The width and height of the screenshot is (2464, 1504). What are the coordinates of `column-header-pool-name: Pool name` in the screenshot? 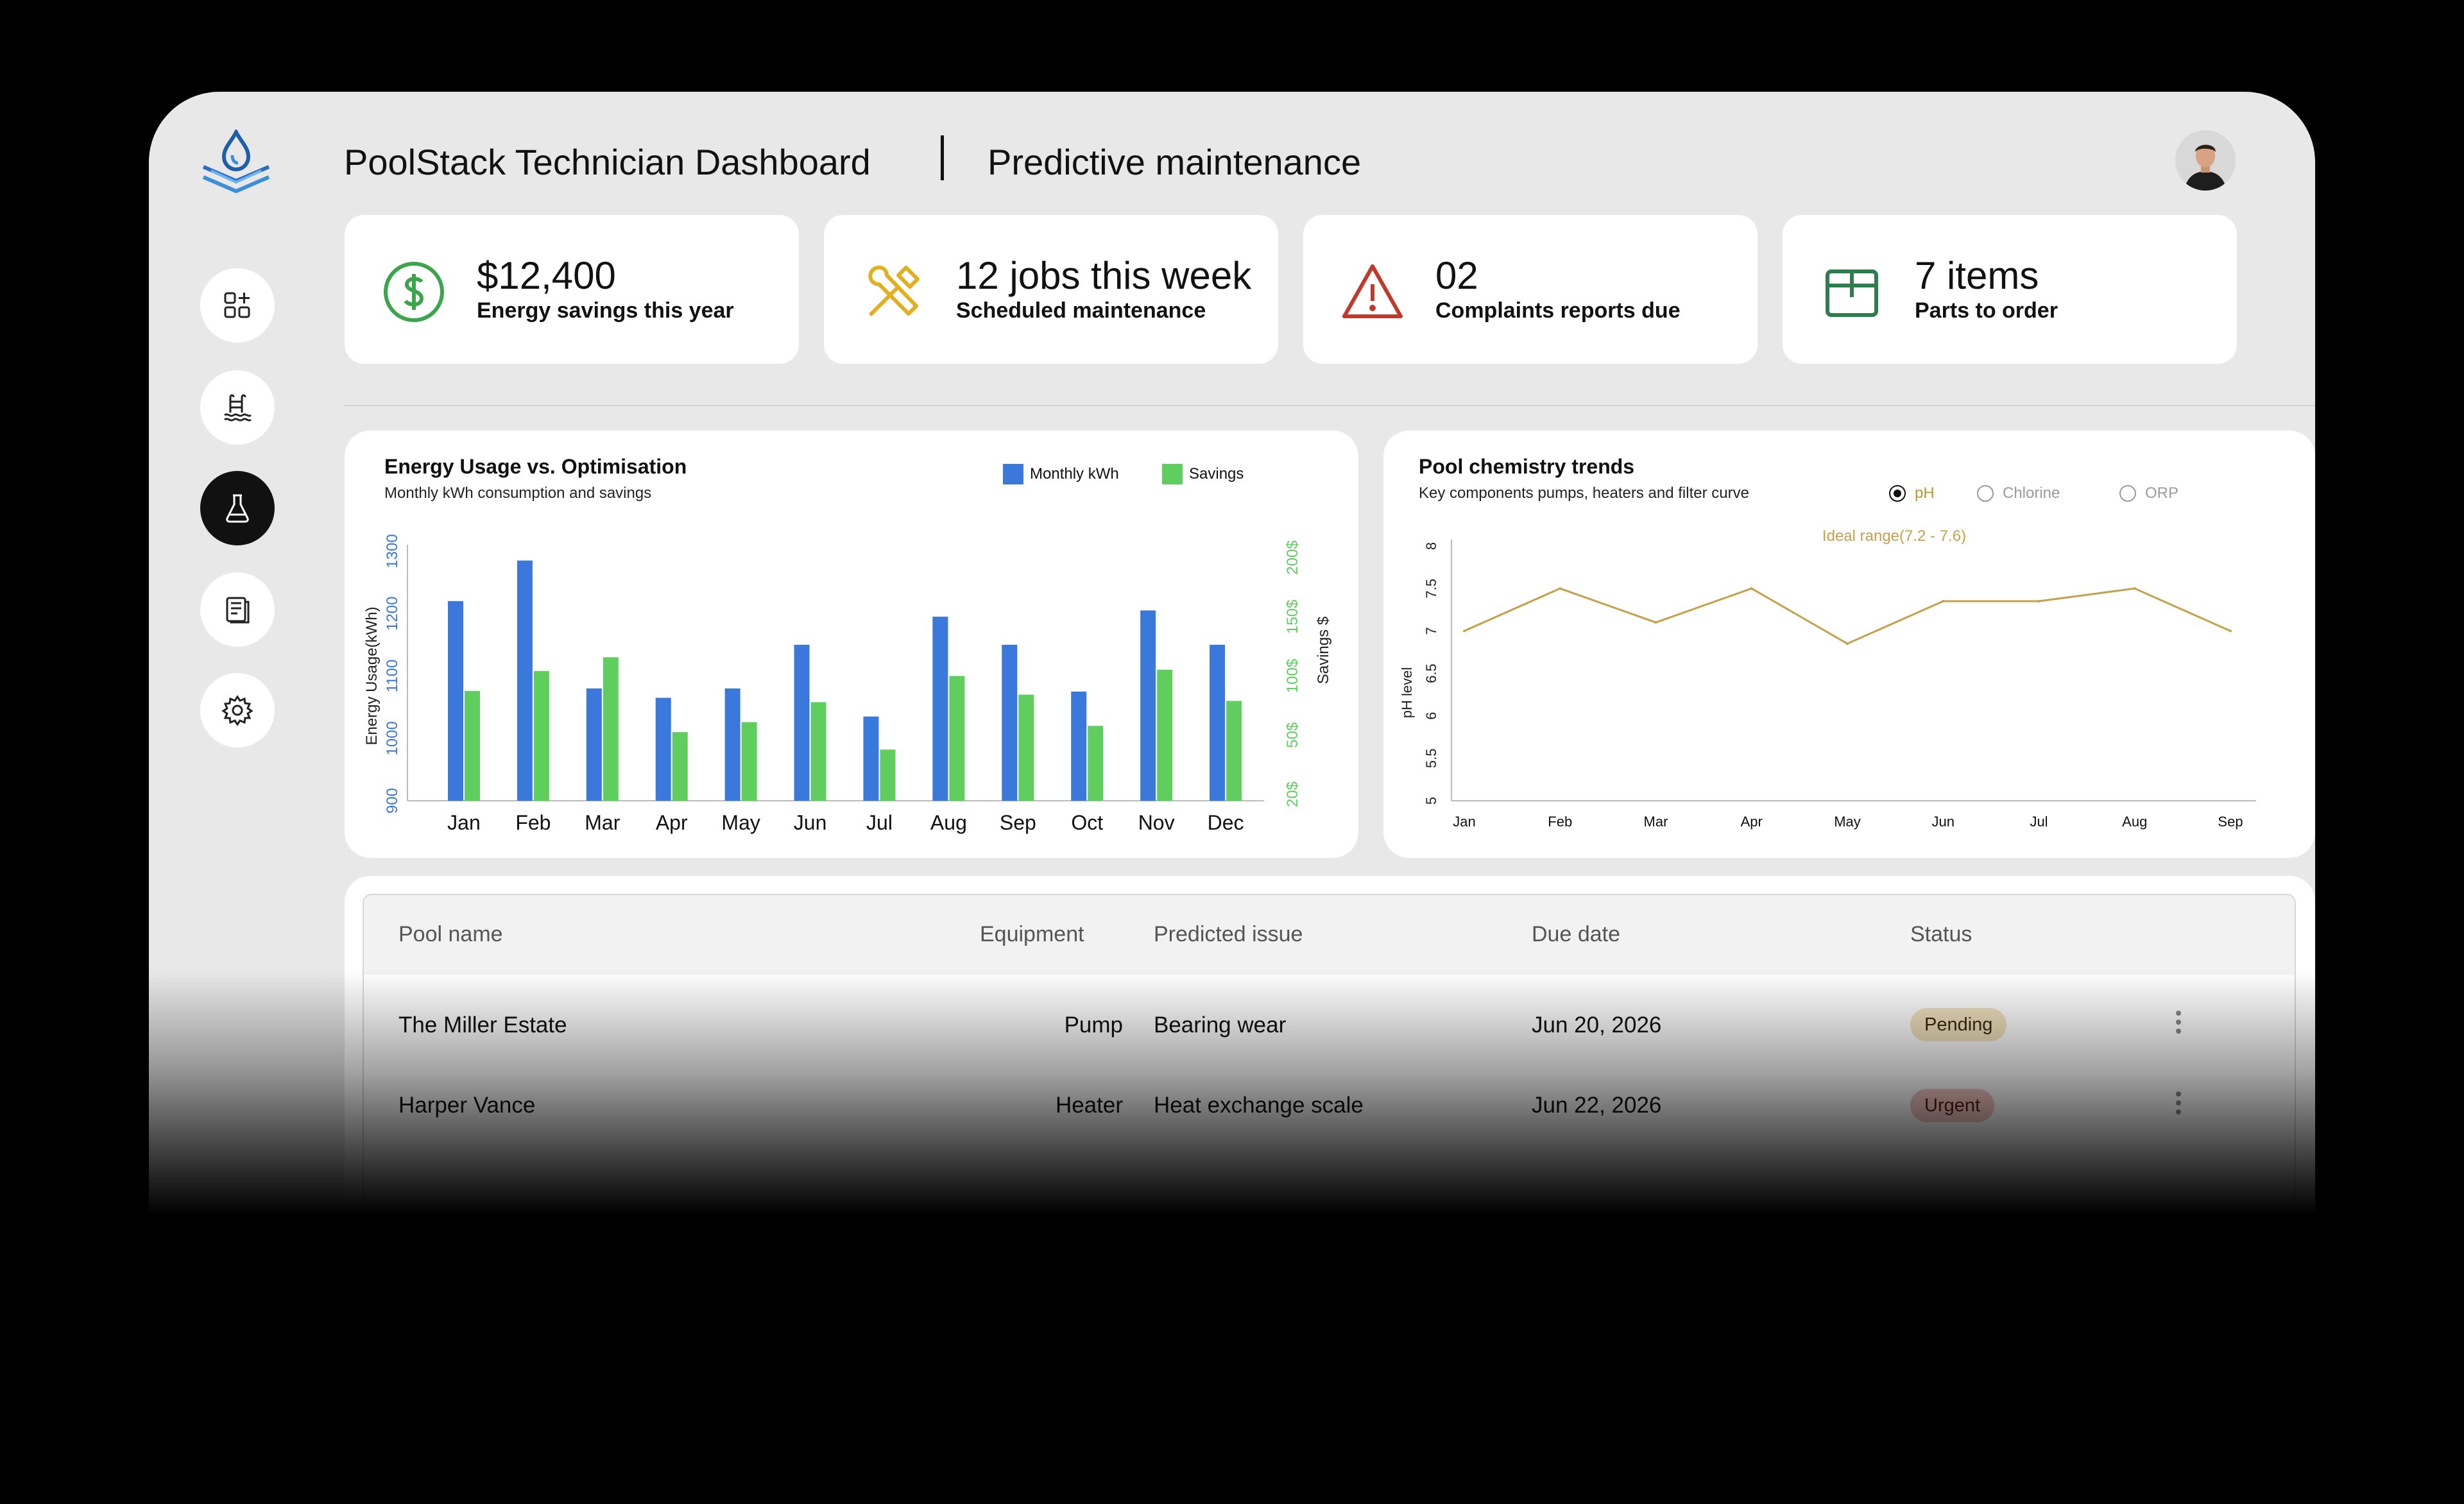 It's located at (451, 934).